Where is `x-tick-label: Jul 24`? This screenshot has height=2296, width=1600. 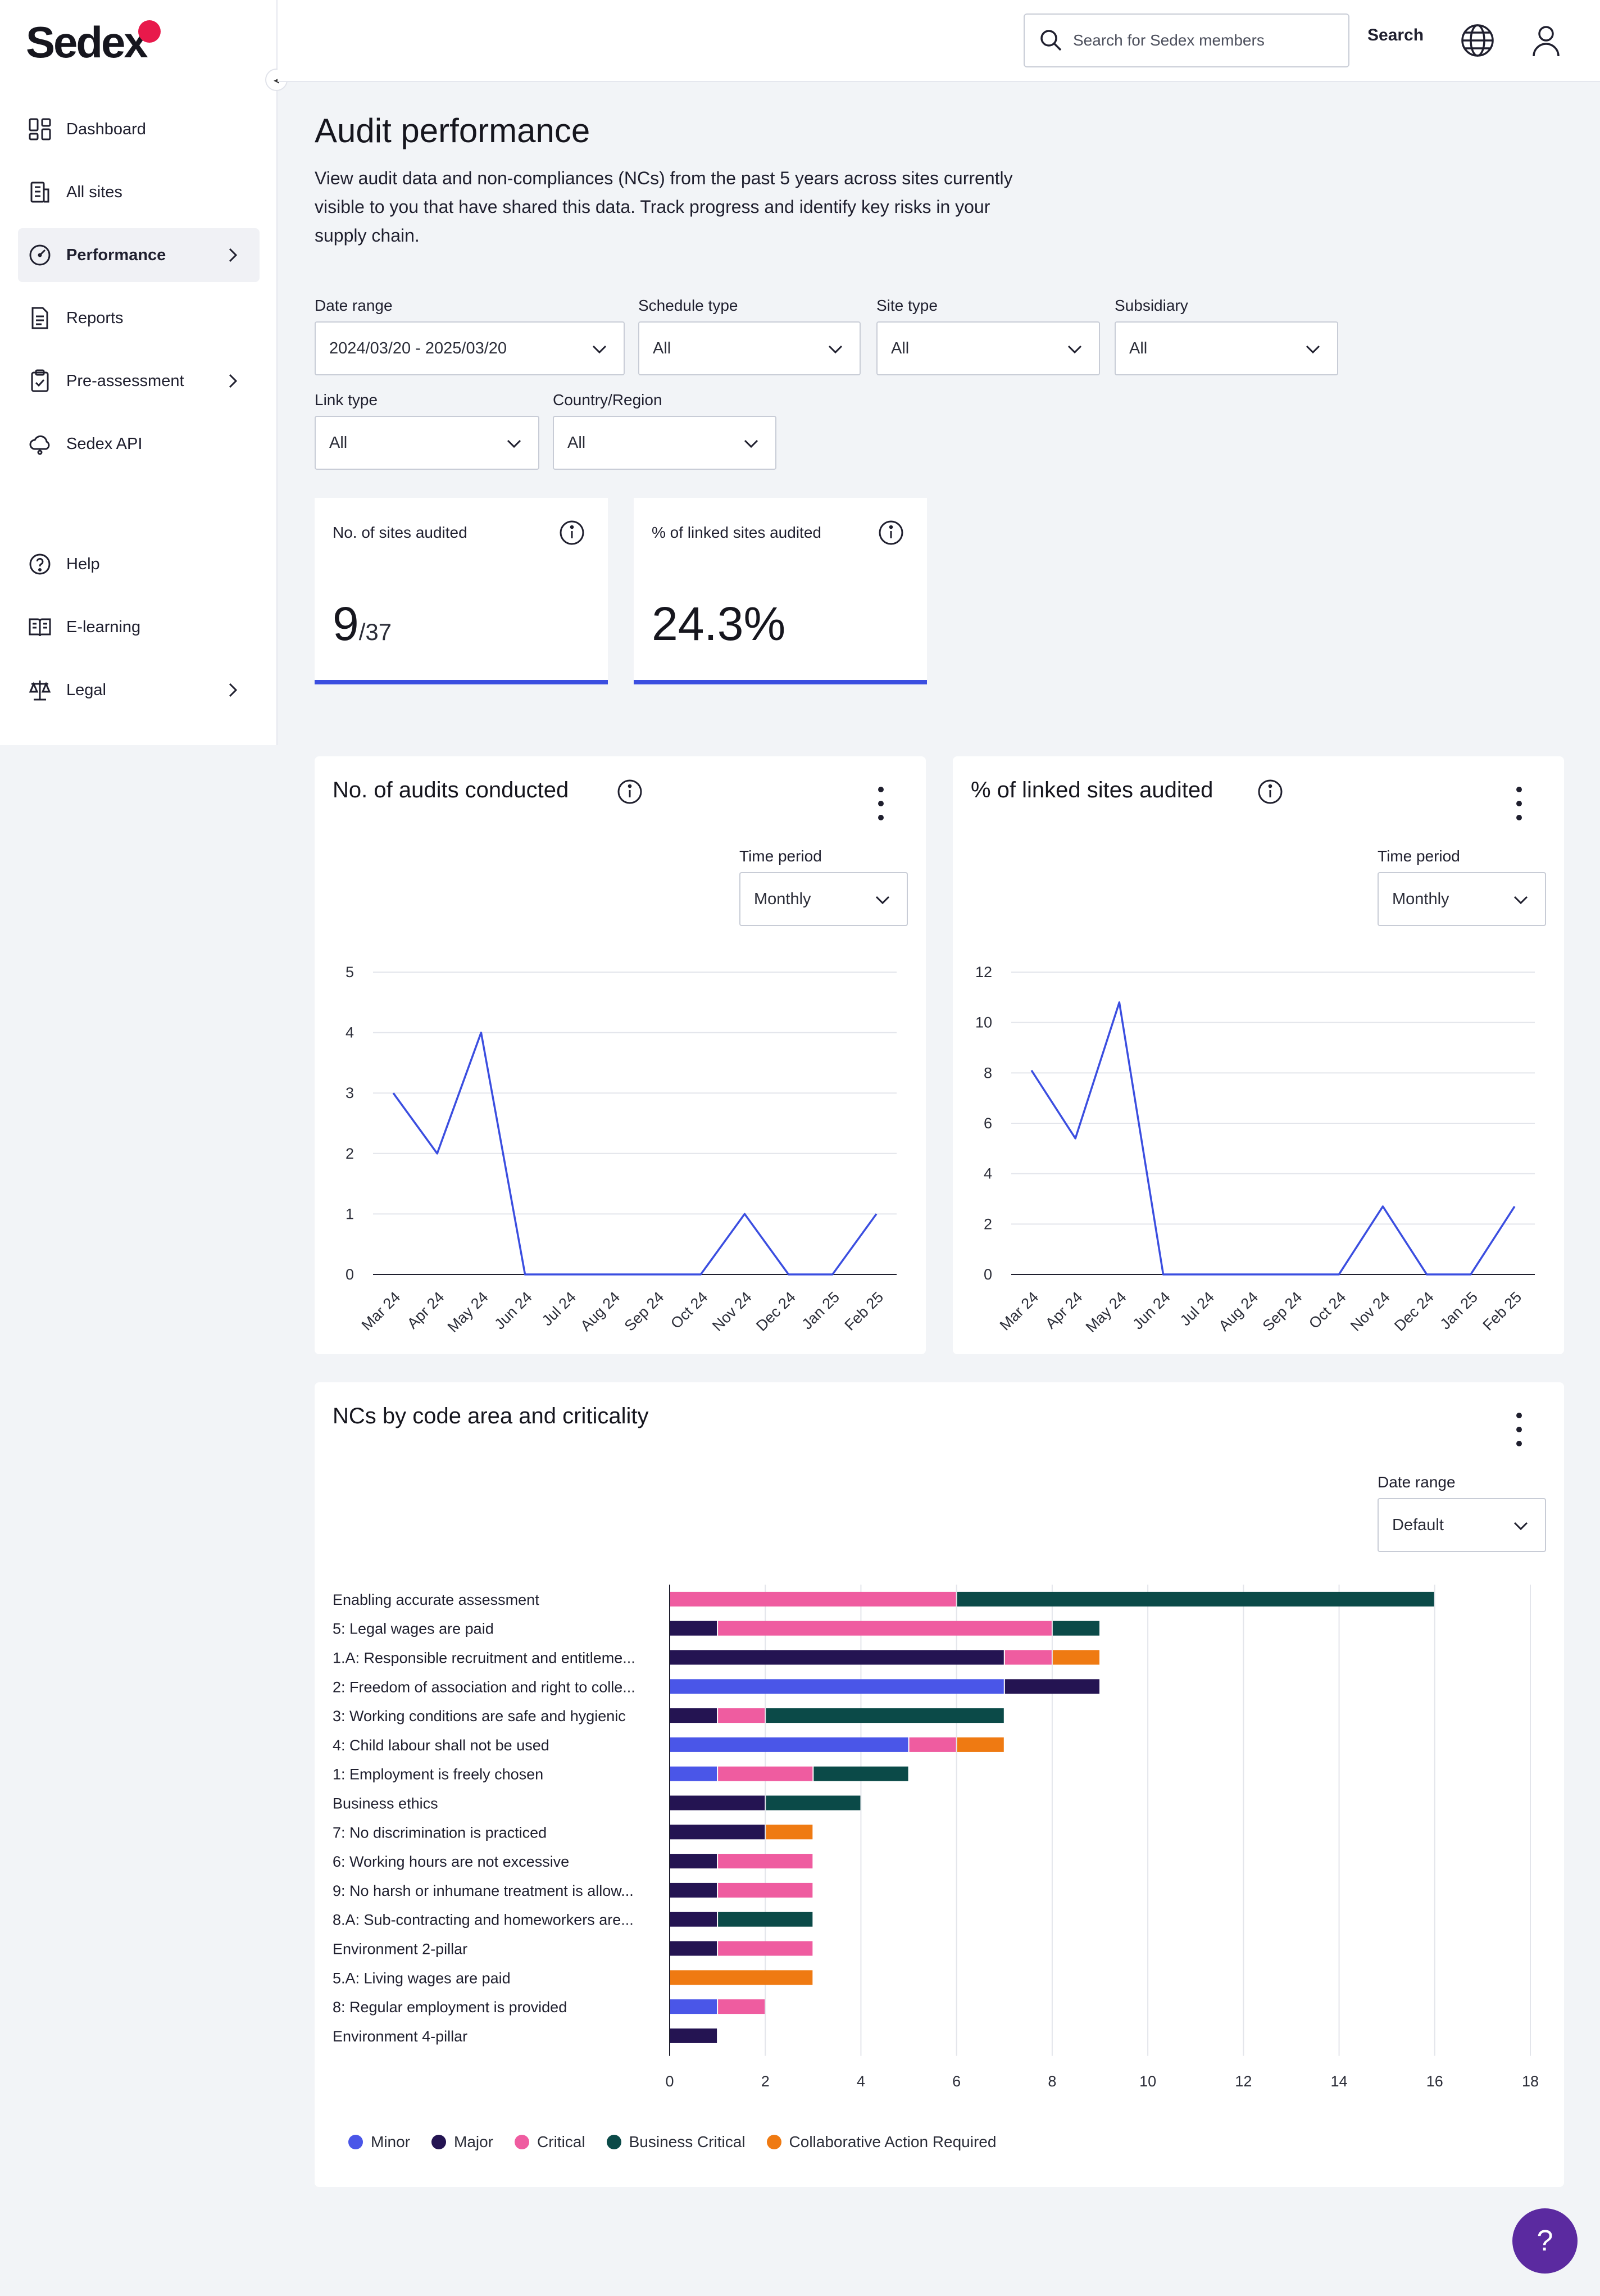
x-tick-label: Jul 24 is located at coordinates (559, 1308).